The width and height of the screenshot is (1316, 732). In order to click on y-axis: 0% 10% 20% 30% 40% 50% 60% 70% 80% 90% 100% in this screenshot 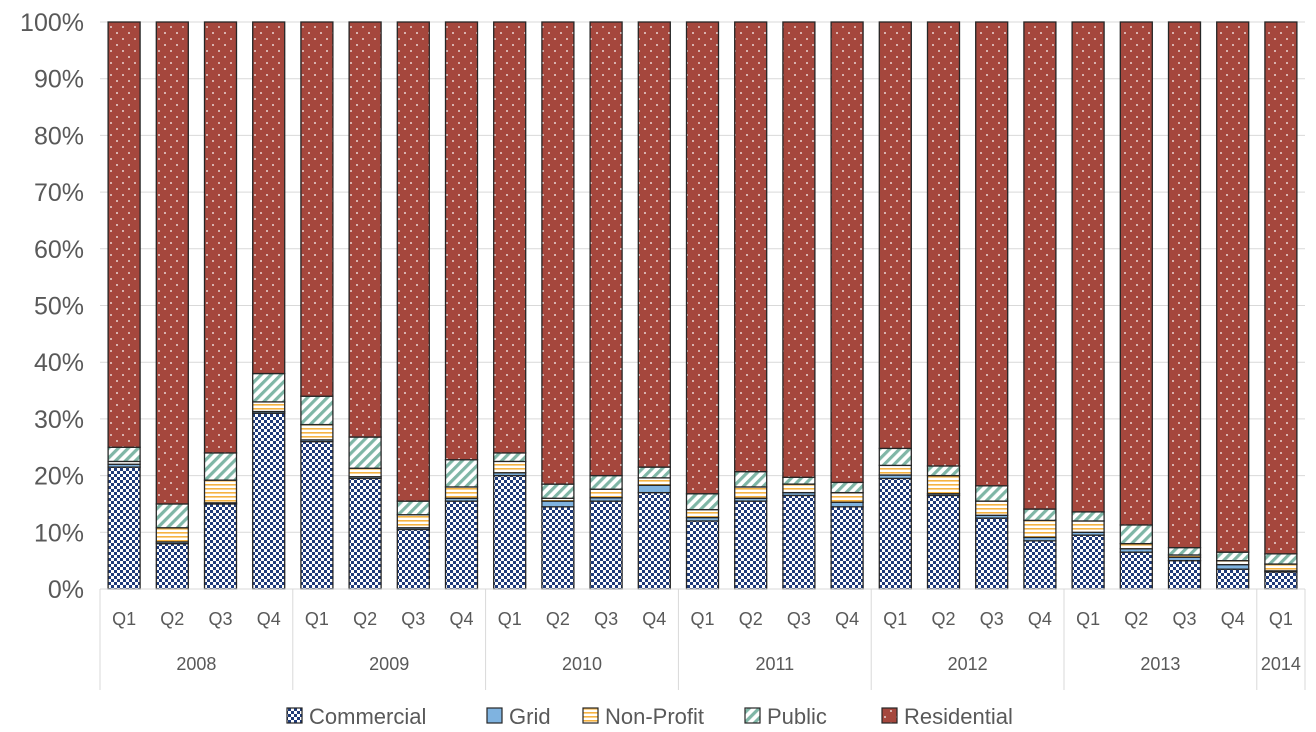, I will do `click(52, 306)`.